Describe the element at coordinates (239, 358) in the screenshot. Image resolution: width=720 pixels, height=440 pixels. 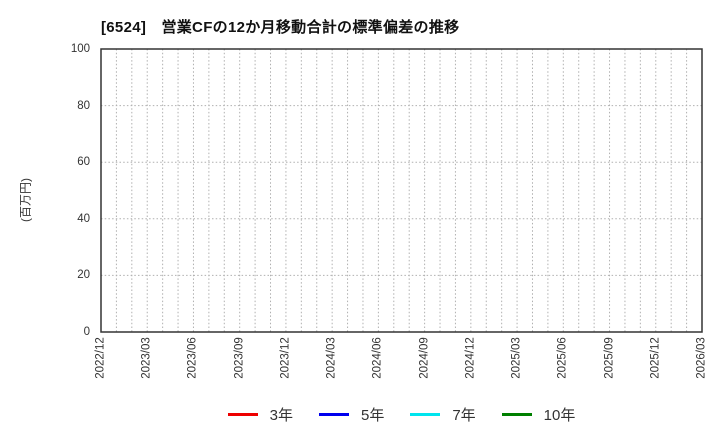
I see `x-tick-label: 2023/09` at that location.